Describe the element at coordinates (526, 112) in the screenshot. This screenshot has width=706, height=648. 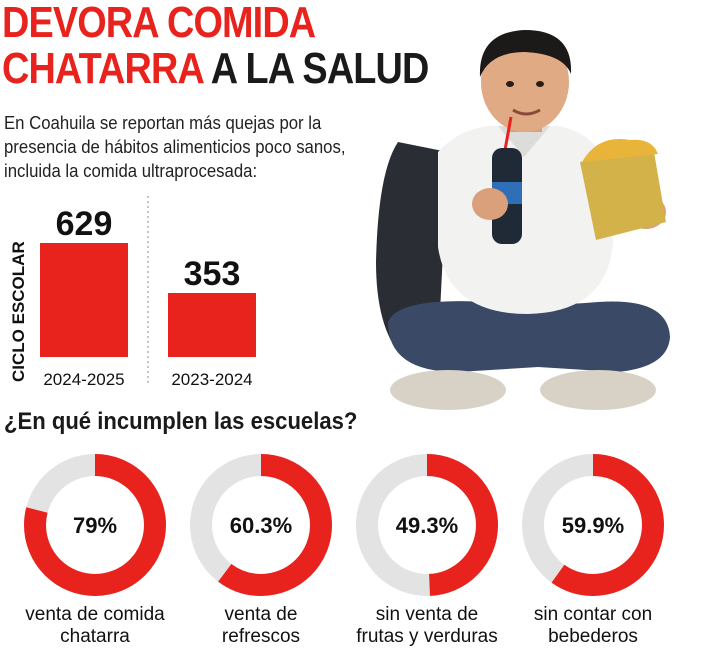
I see `smile` at that location.